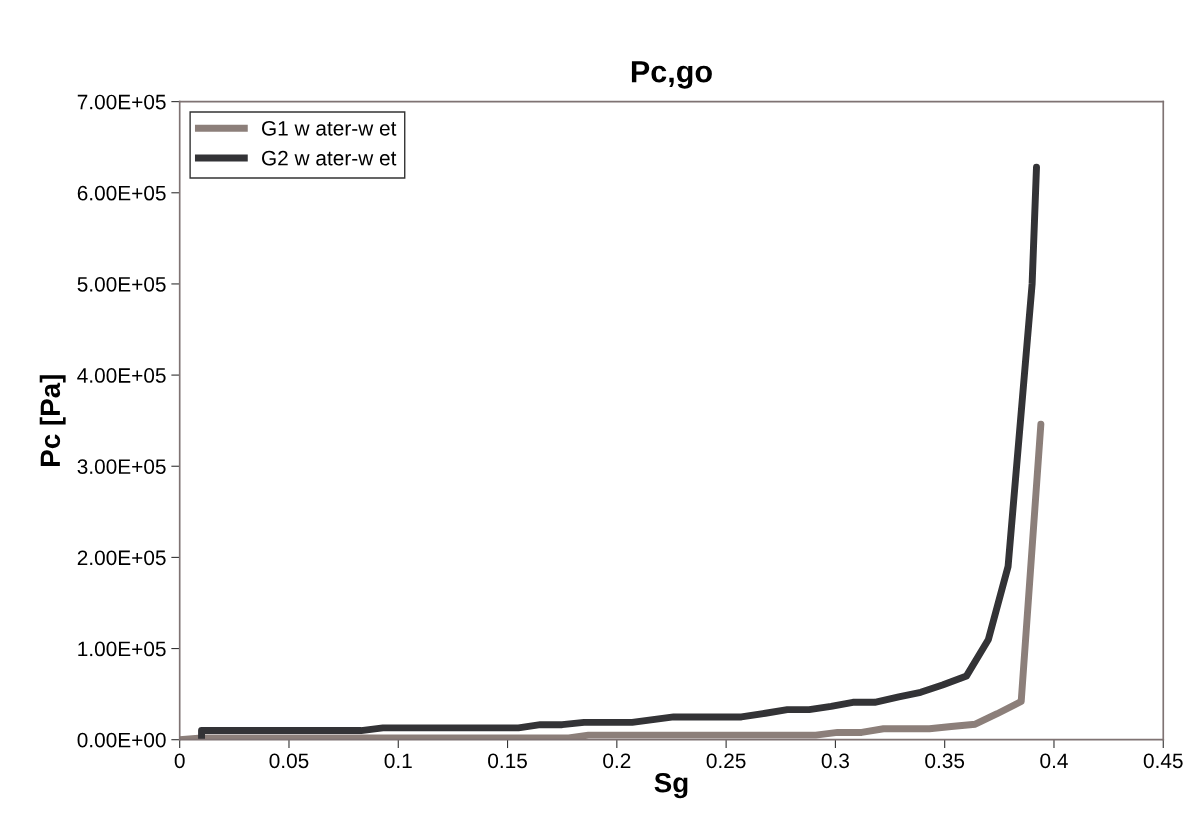  Describe the element at coordinates (726, 761) in the screenshot. I see `x-tick-label: 0.25` at that location.